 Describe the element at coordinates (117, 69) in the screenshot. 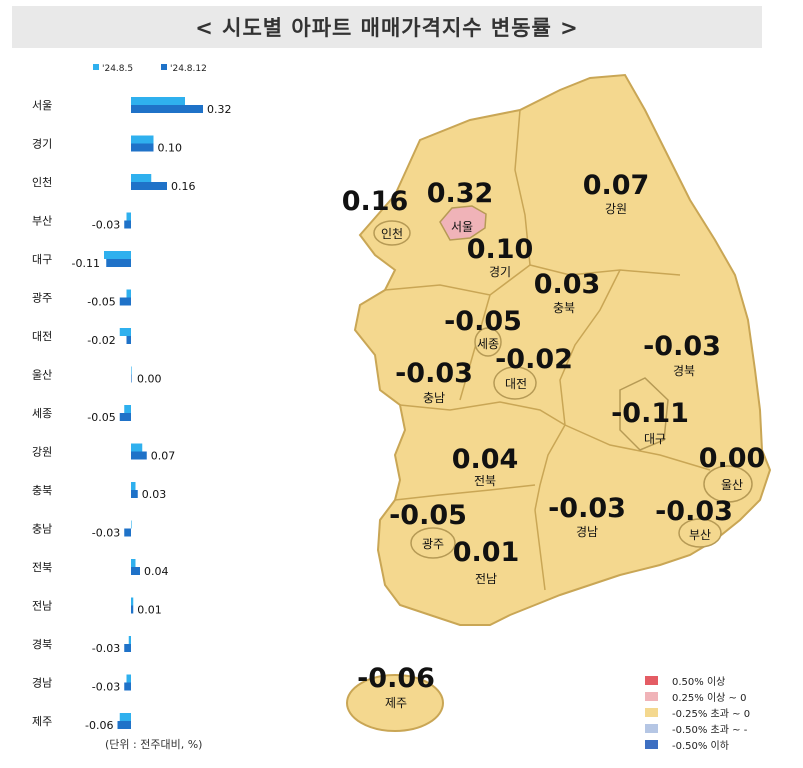

I see `legend-label: '24.8.5` at that location.